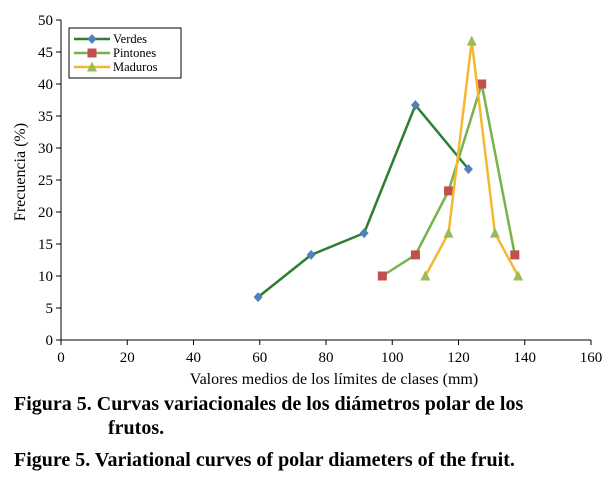 The image size is (616, 486). I want to click on legend-item-verdes: Verdes, so click(110, 39).